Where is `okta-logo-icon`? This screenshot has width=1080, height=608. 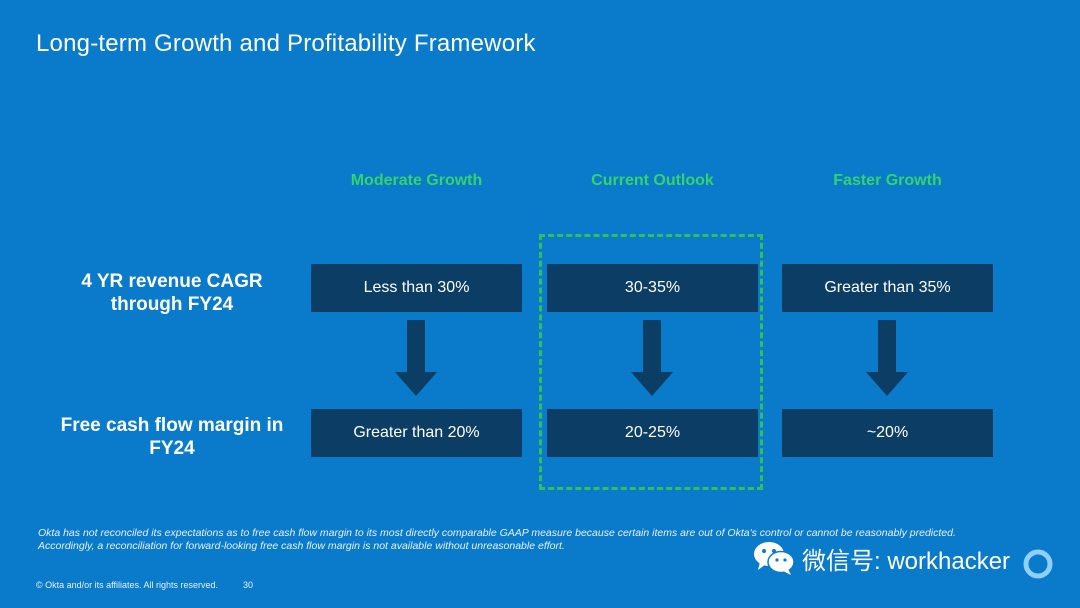 okta-logo-icon is located at coordinates (1038, 564).